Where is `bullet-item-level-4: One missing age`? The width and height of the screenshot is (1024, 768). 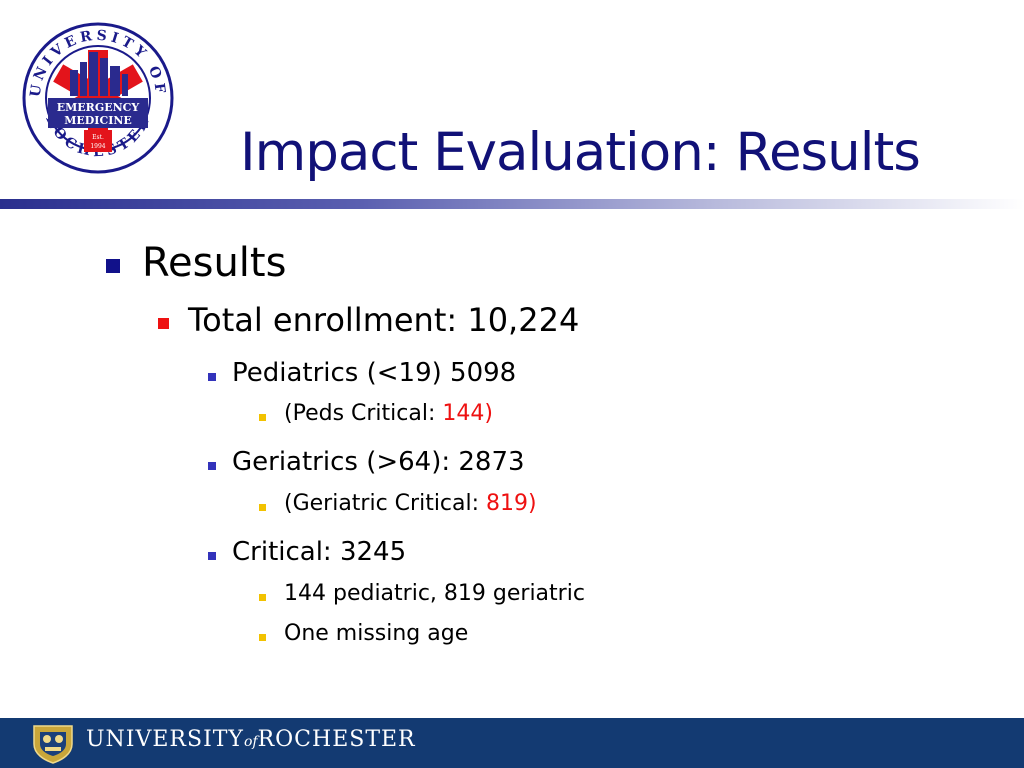
bullet-item-level-4: One missing age is located at coordinates (376, 633).